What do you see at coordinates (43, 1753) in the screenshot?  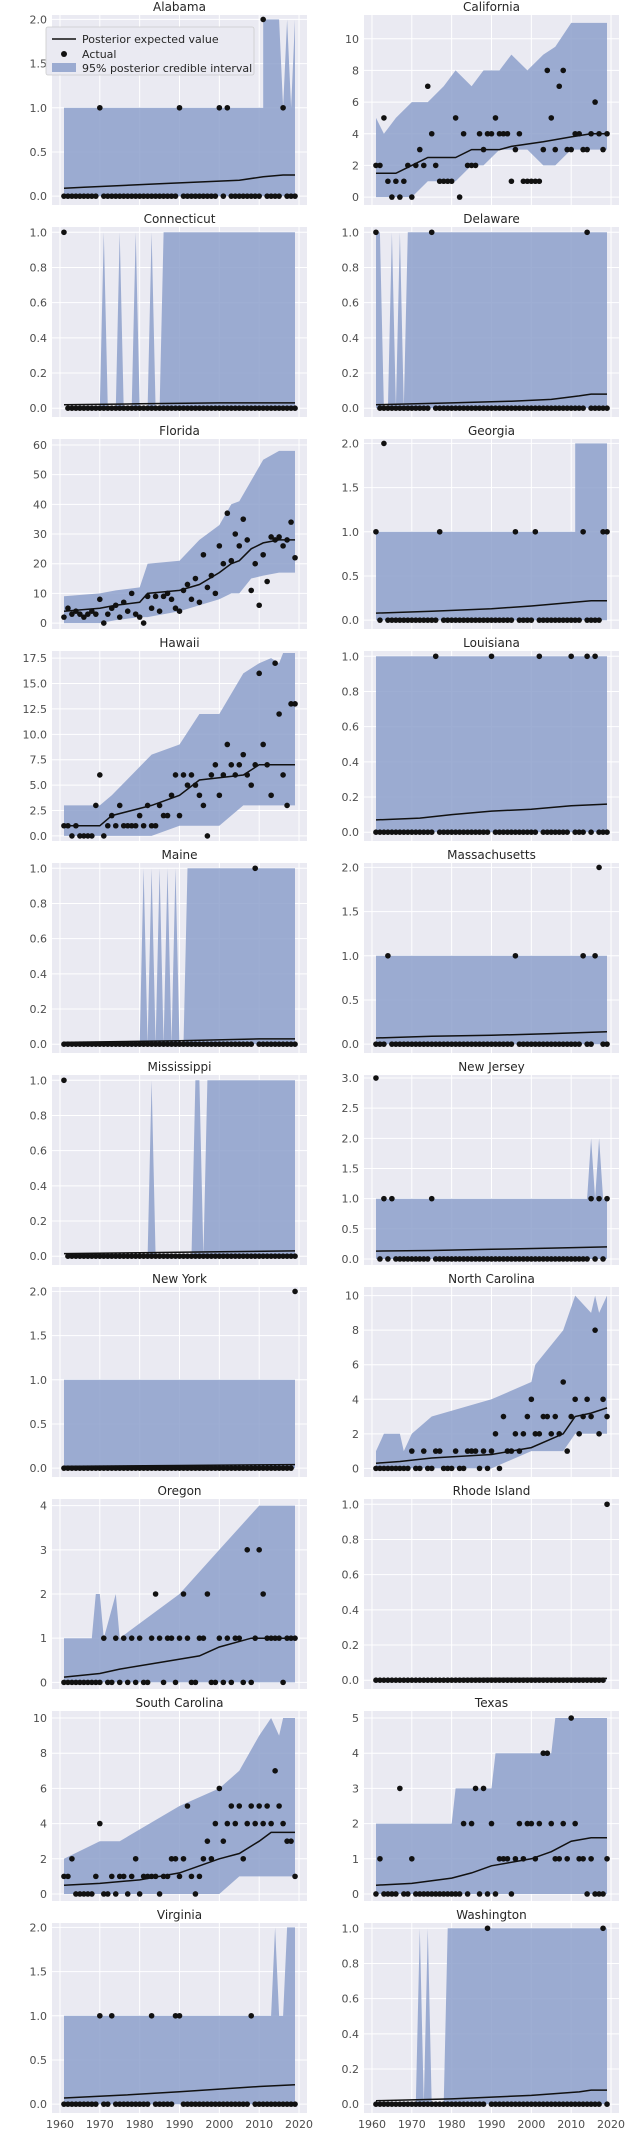 I see `y-tick-label: 8` at bounding box center [43, 1753].